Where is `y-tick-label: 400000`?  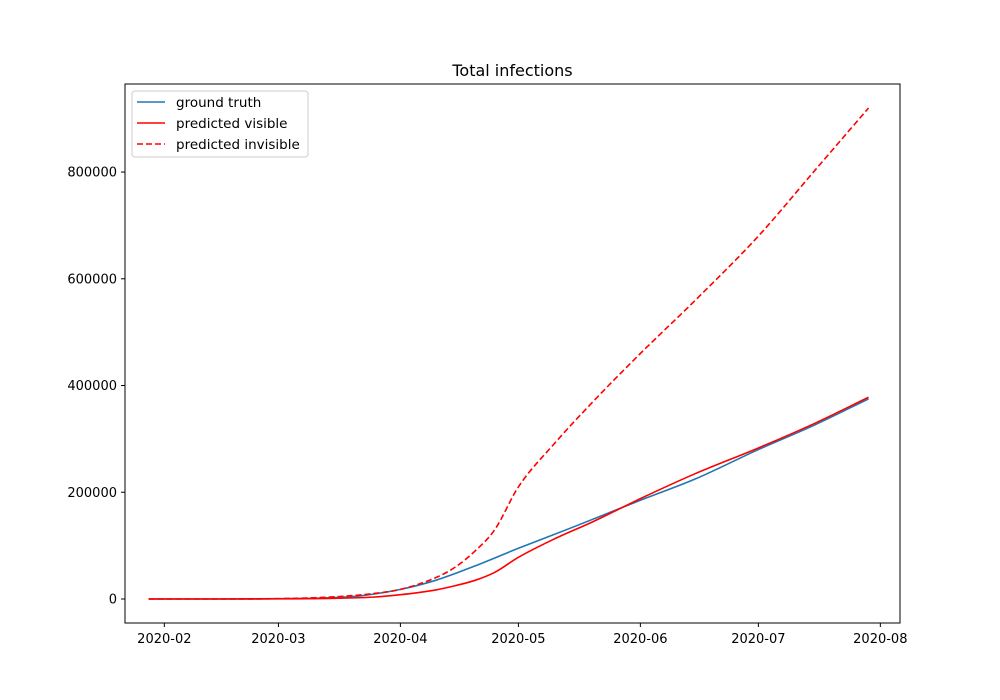
y-tick-label: 400000 is located at coordinates (92, 386).